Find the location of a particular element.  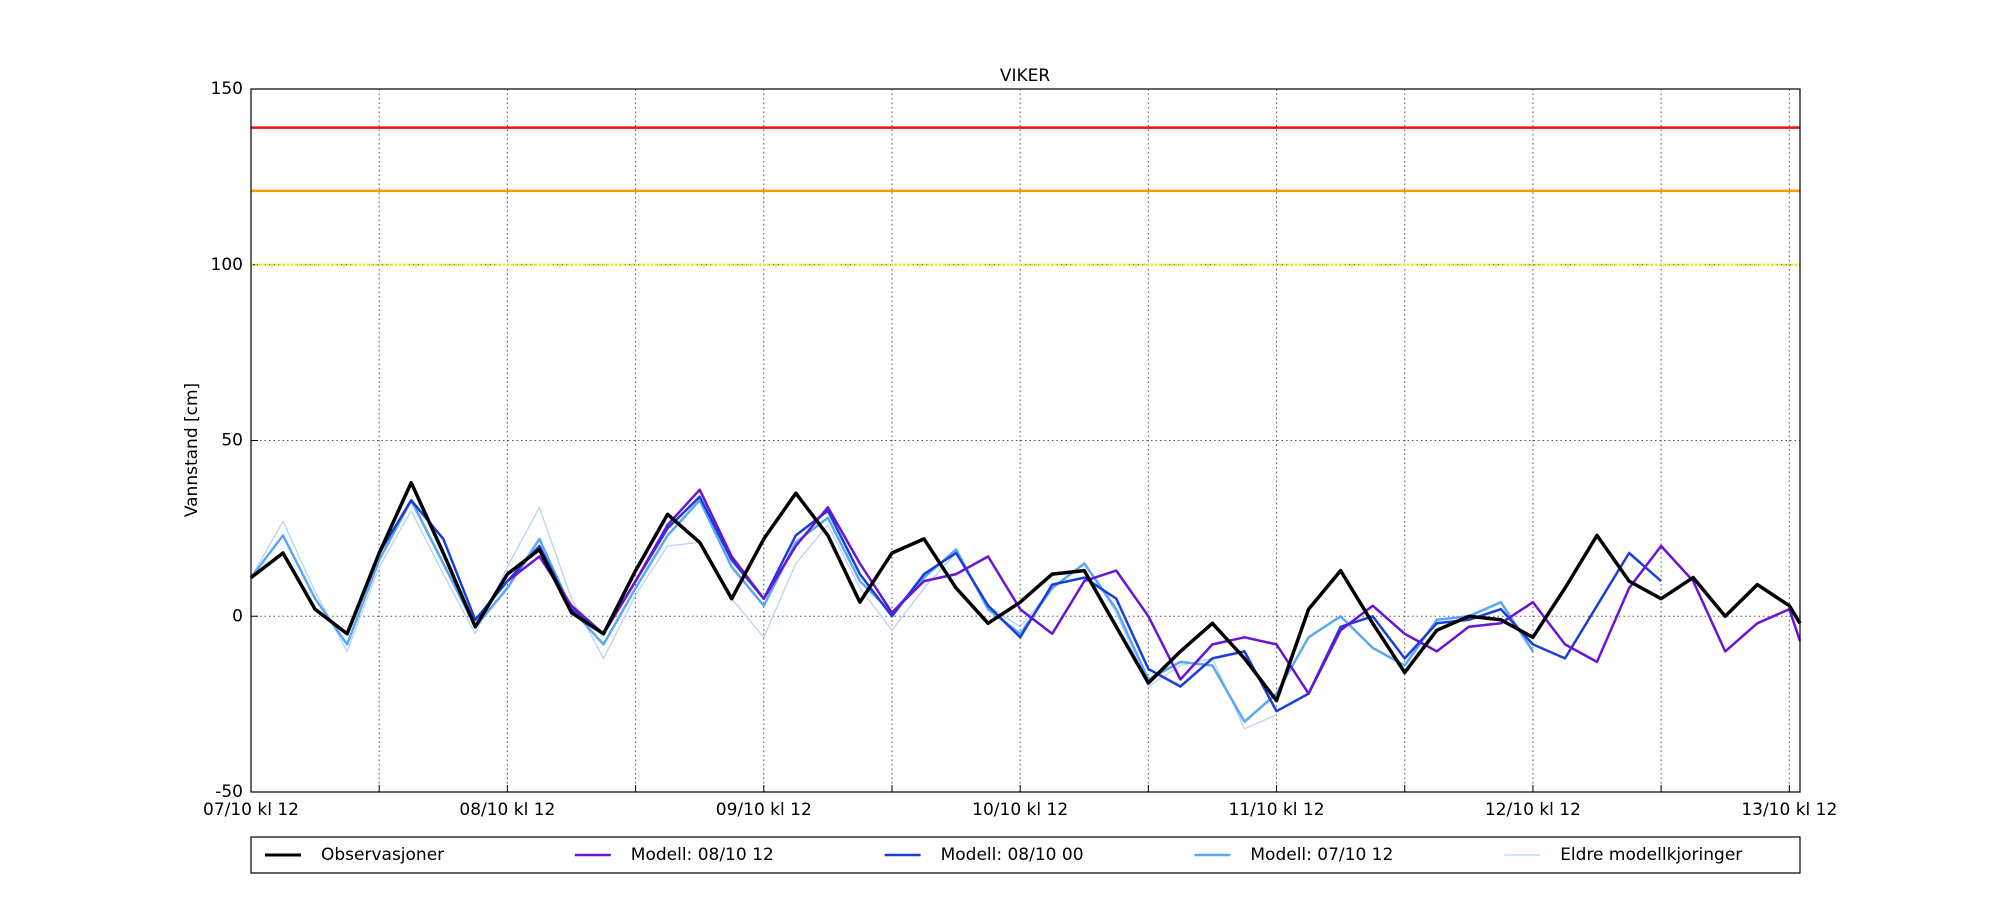

legend-label: Modell: 08/10 00 is located at coordinates (1012, 855).